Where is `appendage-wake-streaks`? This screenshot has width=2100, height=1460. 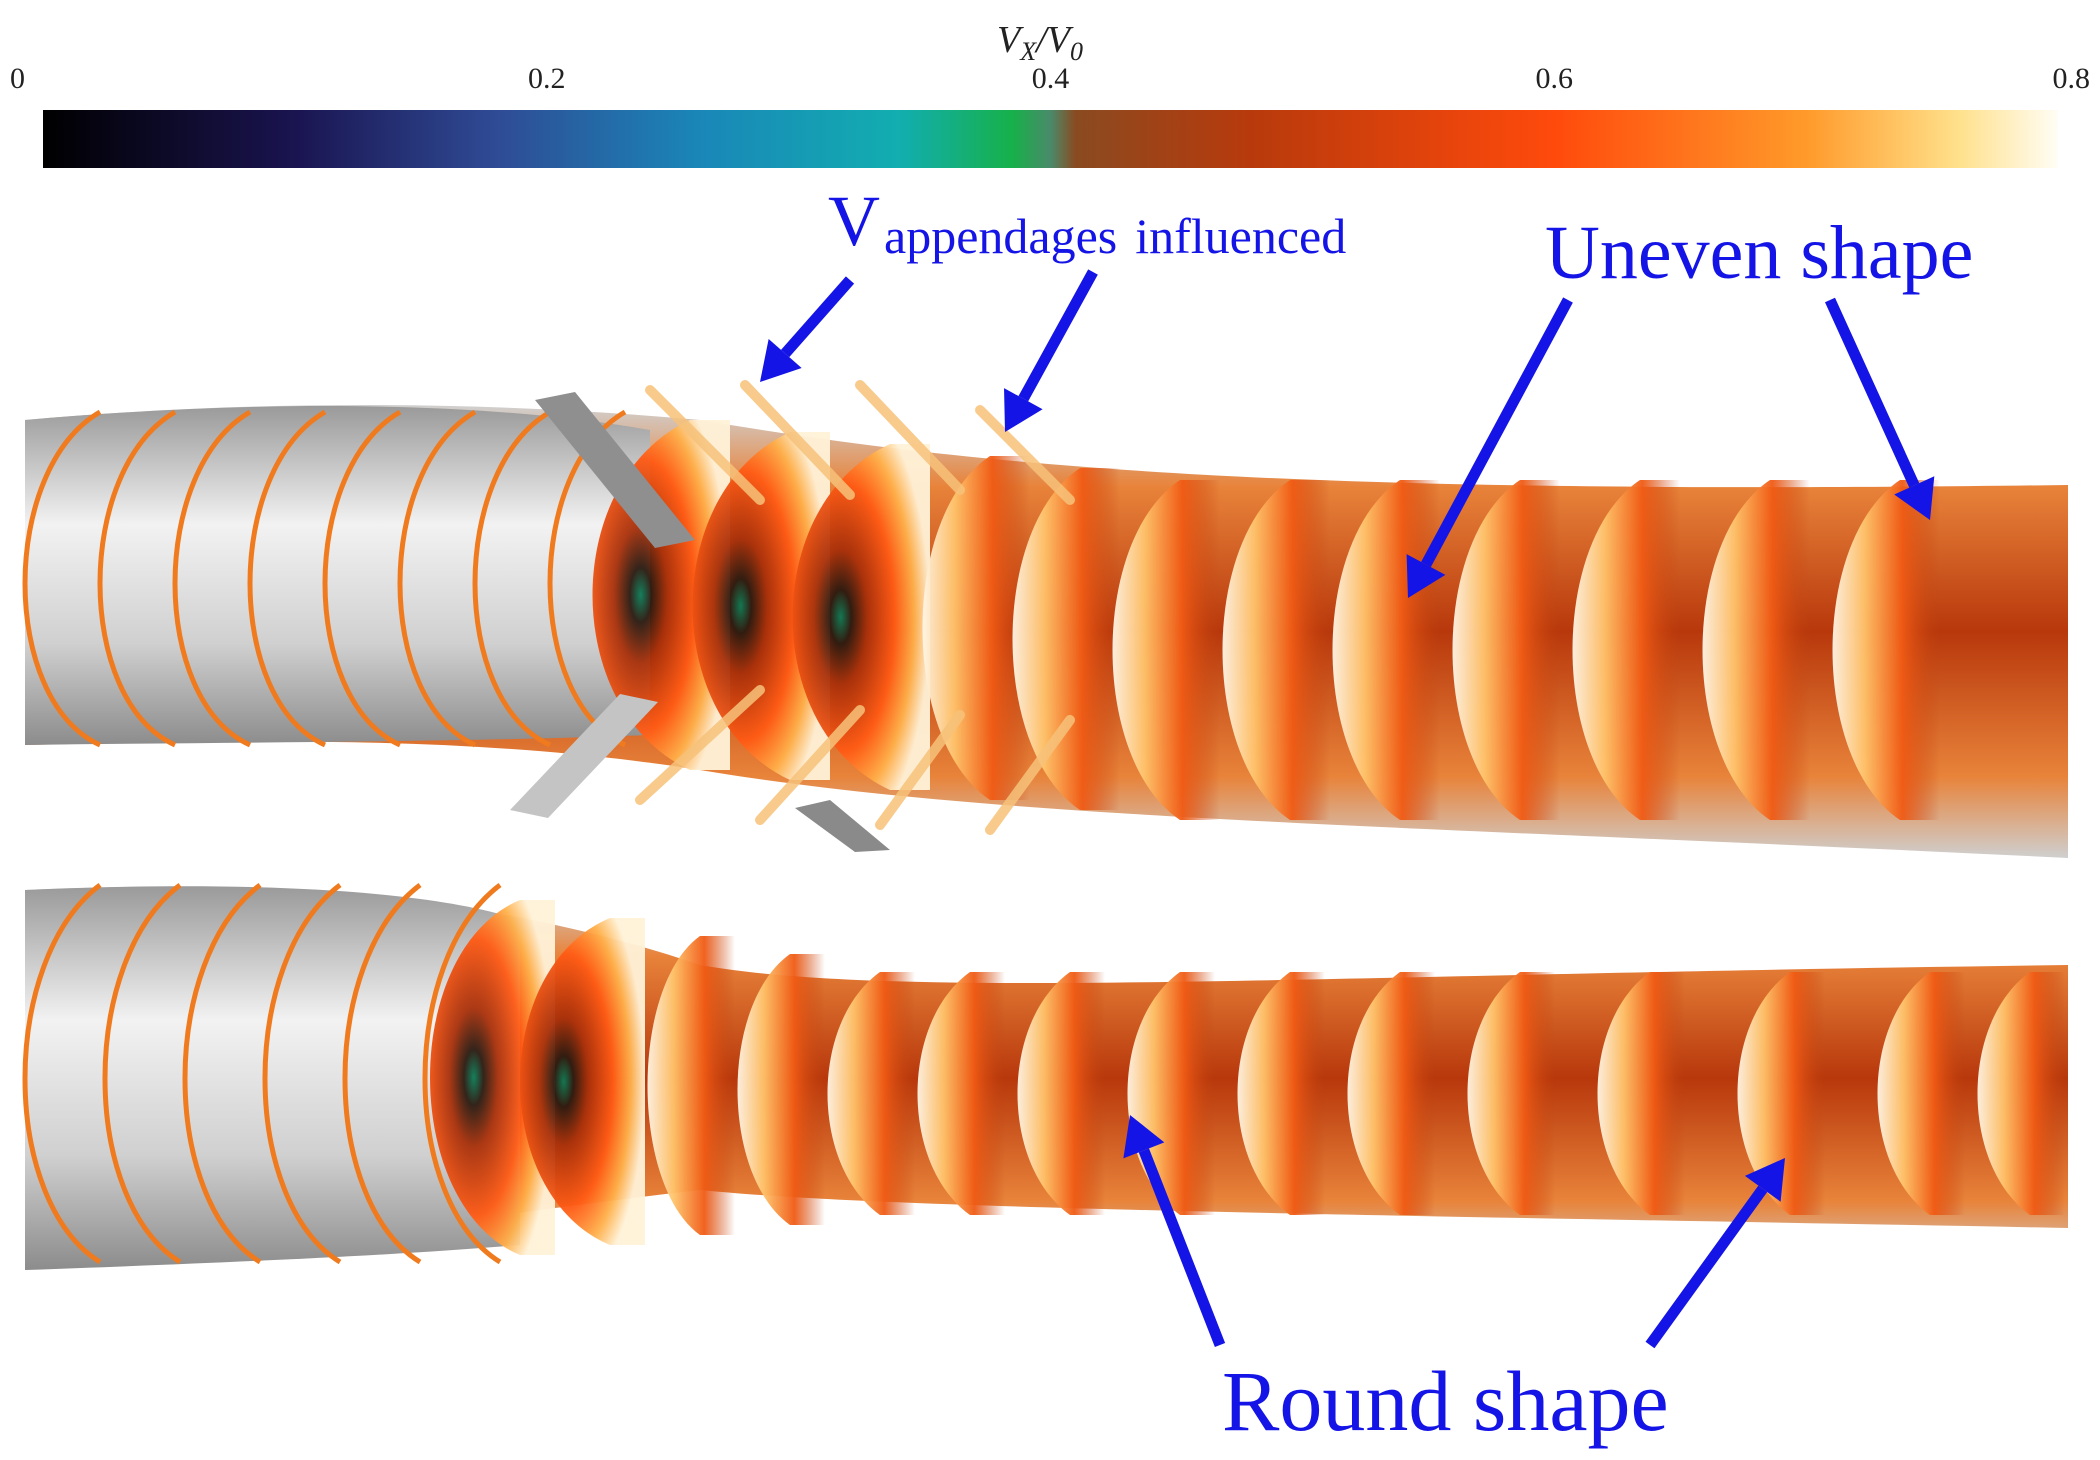
appendage-wake-streaks is located at coordinates (855, 607).